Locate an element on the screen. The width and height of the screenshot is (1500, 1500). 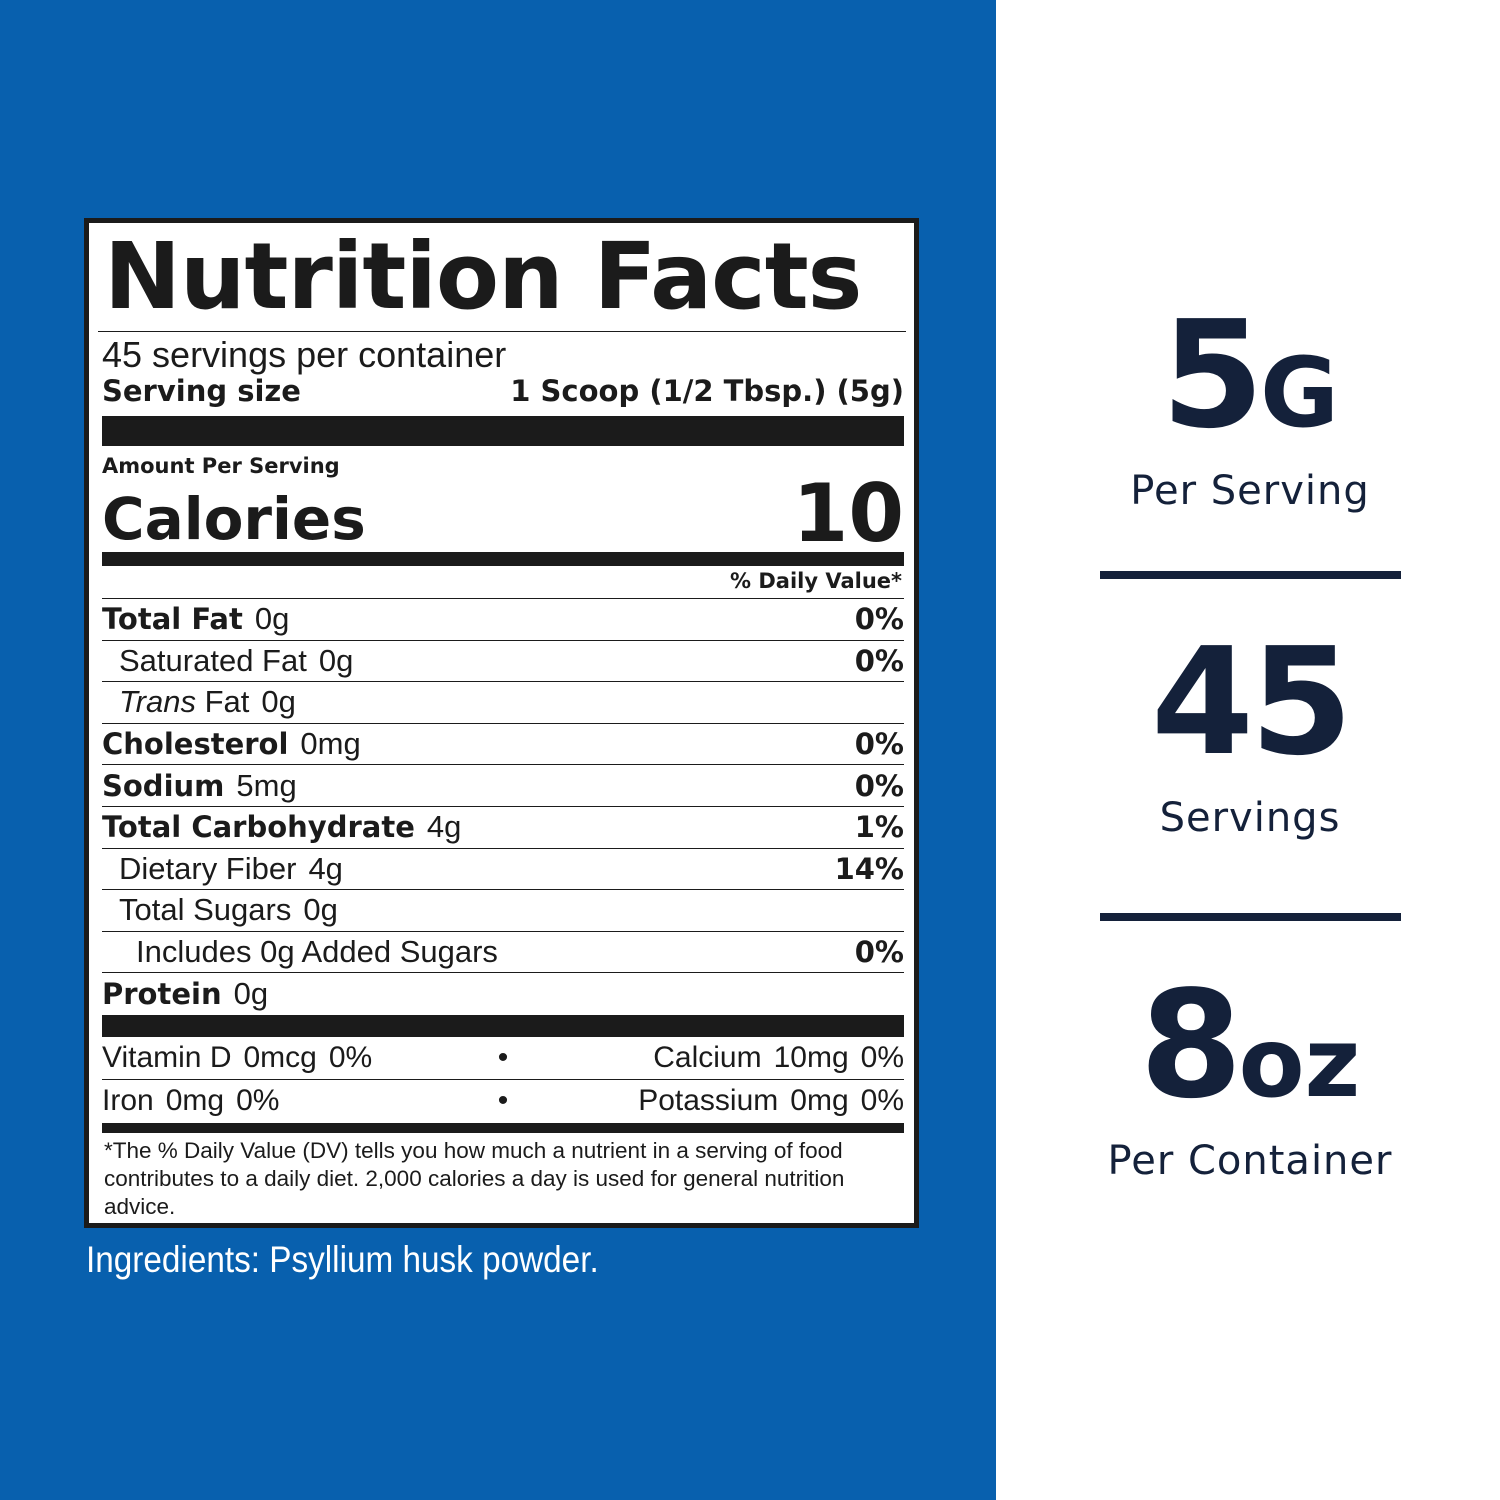
vitamin-left: Iron 0mg 0% is located at coordinates (292, 1101).